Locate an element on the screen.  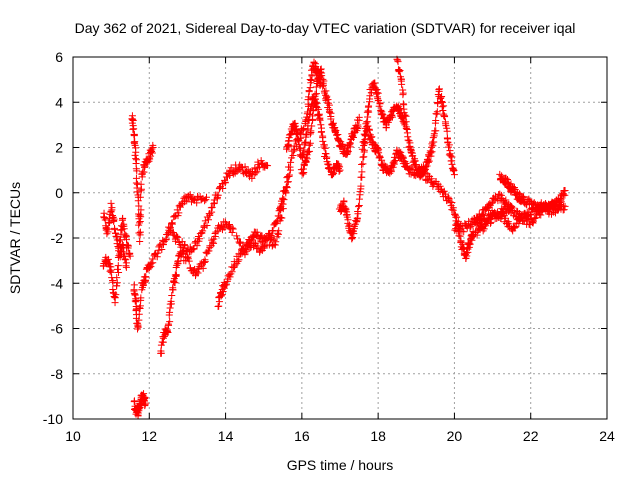
series-track-f is located at coordinates (197, 287).